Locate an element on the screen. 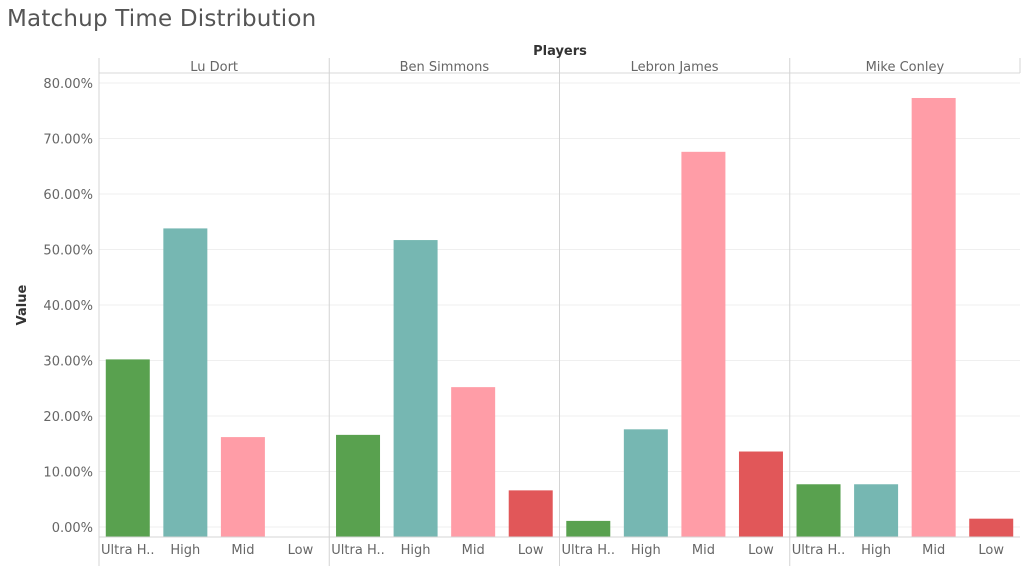 This screenshot has width=1023, height=574. y-tick-label: 60.00% is located at coordinates (68, 195).